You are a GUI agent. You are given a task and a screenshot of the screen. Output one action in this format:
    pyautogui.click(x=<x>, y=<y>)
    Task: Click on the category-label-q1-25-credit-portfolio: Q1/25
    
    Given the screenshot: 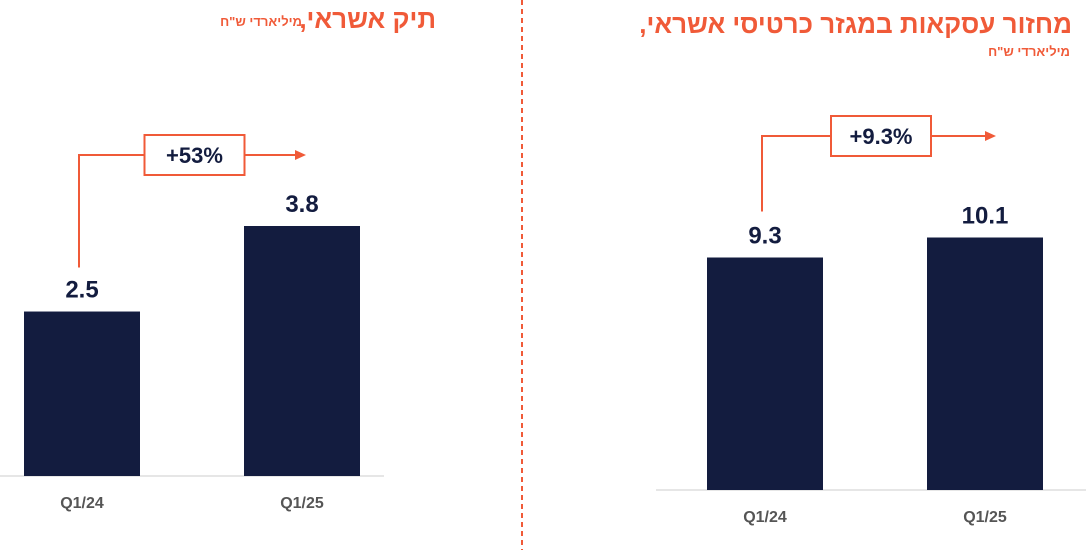 What is the action you would take?
    pyautogui.click(x=302, y=503)
    